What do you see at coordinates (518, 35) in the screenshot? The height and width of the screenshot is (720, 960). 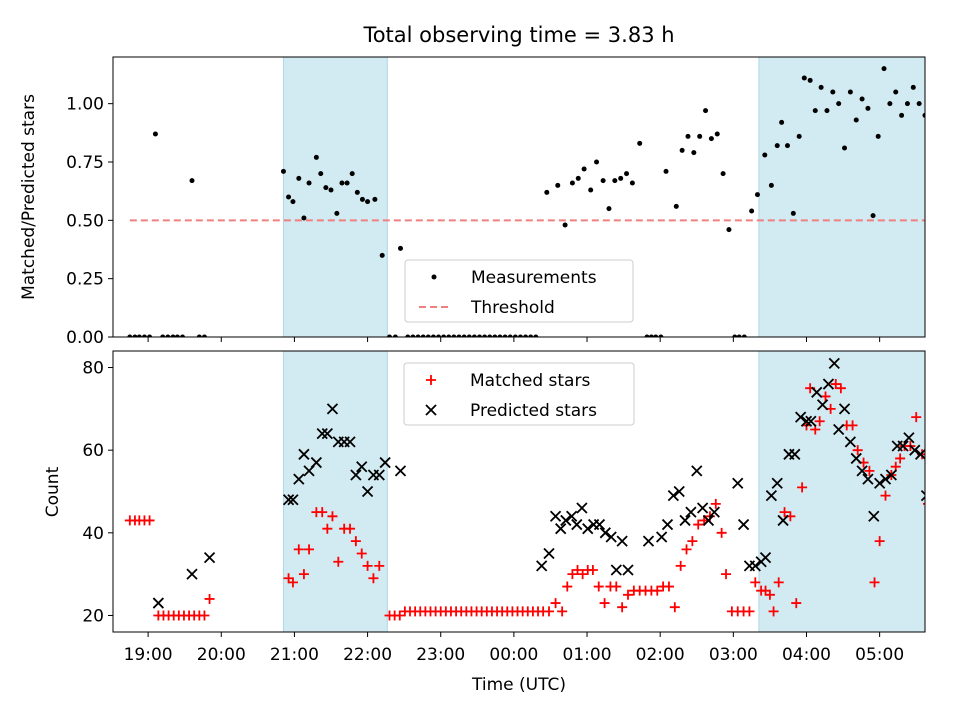 I see `chart-title: Total observing time = 3.83 h` at bounding box center [518, 35].